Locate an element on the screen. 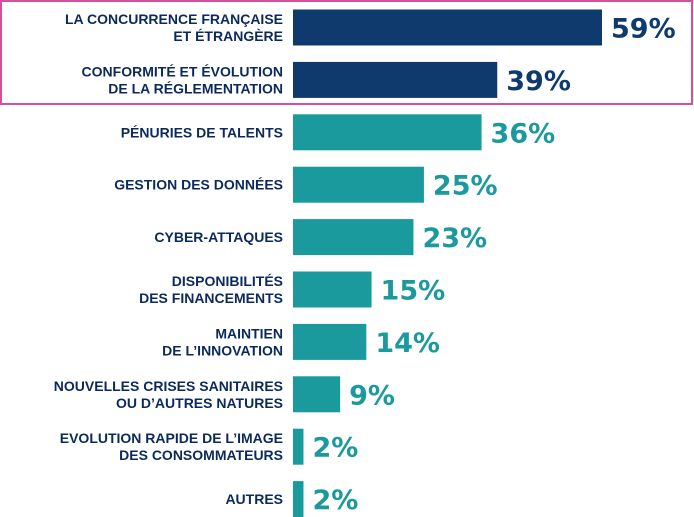  value-label-6: 15% is located at coordinates (413, 291).